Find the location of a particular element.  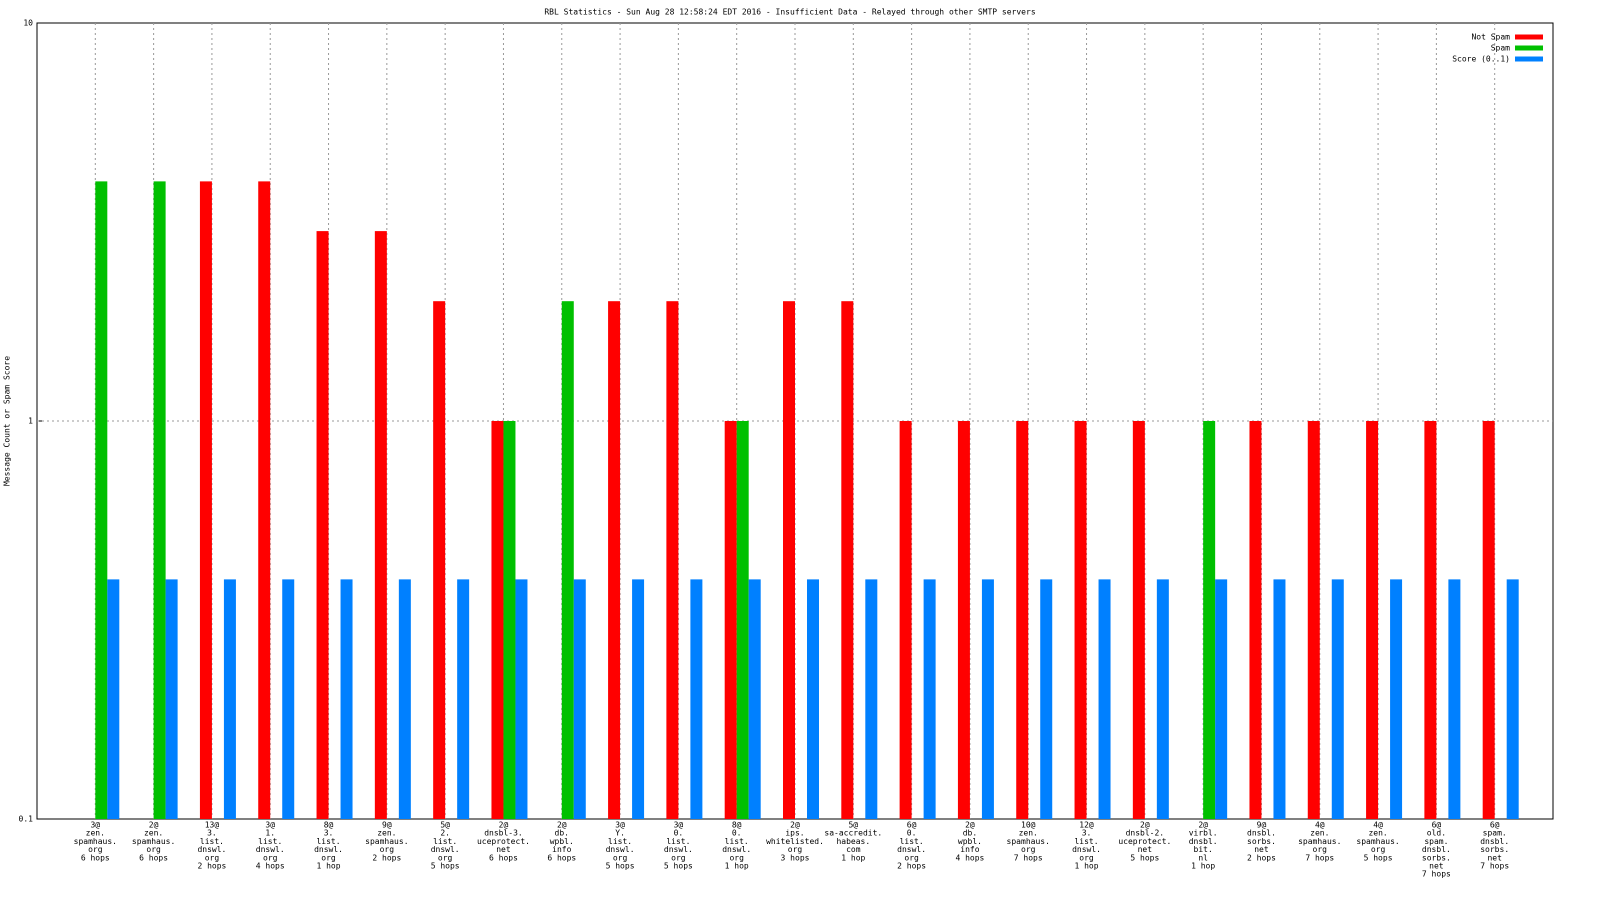

x-tick-label: dnsbl. is located at coordinates (1261, 833).